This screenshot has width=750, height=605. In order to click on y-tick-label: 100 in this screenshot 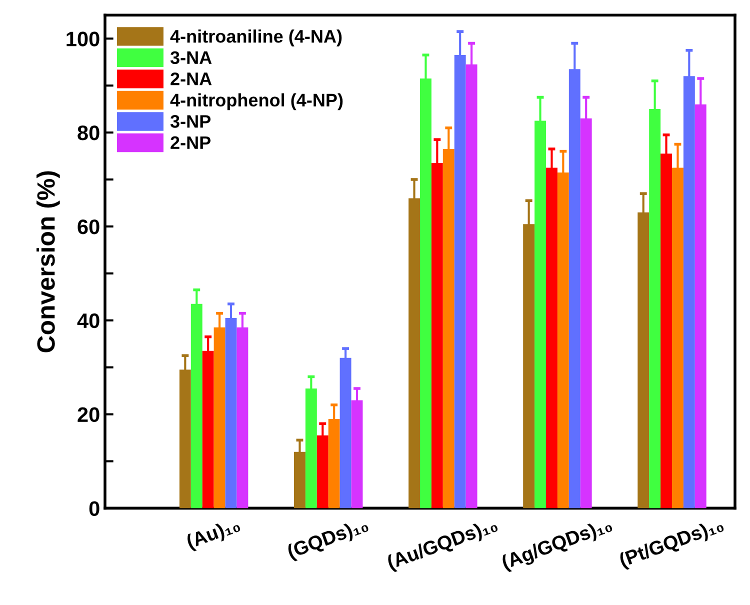, I will do `click(83, 39)`.